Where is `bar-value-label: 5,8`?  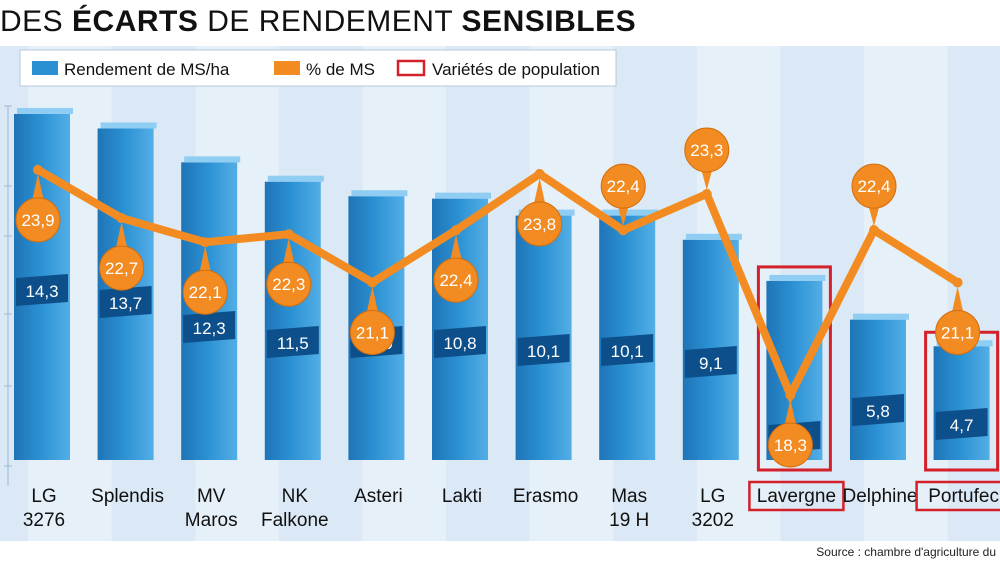
bar-value-label: 5,8 is located at coordinates (878, 411).